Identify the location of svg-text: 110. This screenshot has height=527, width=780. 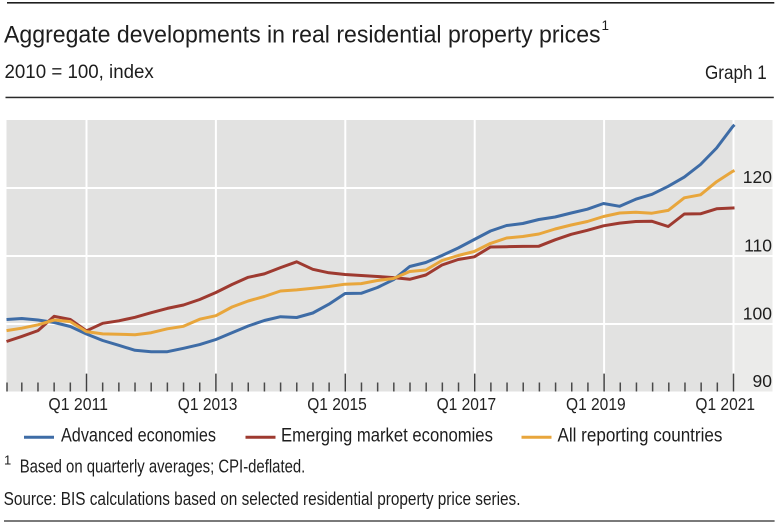
(758, 245).